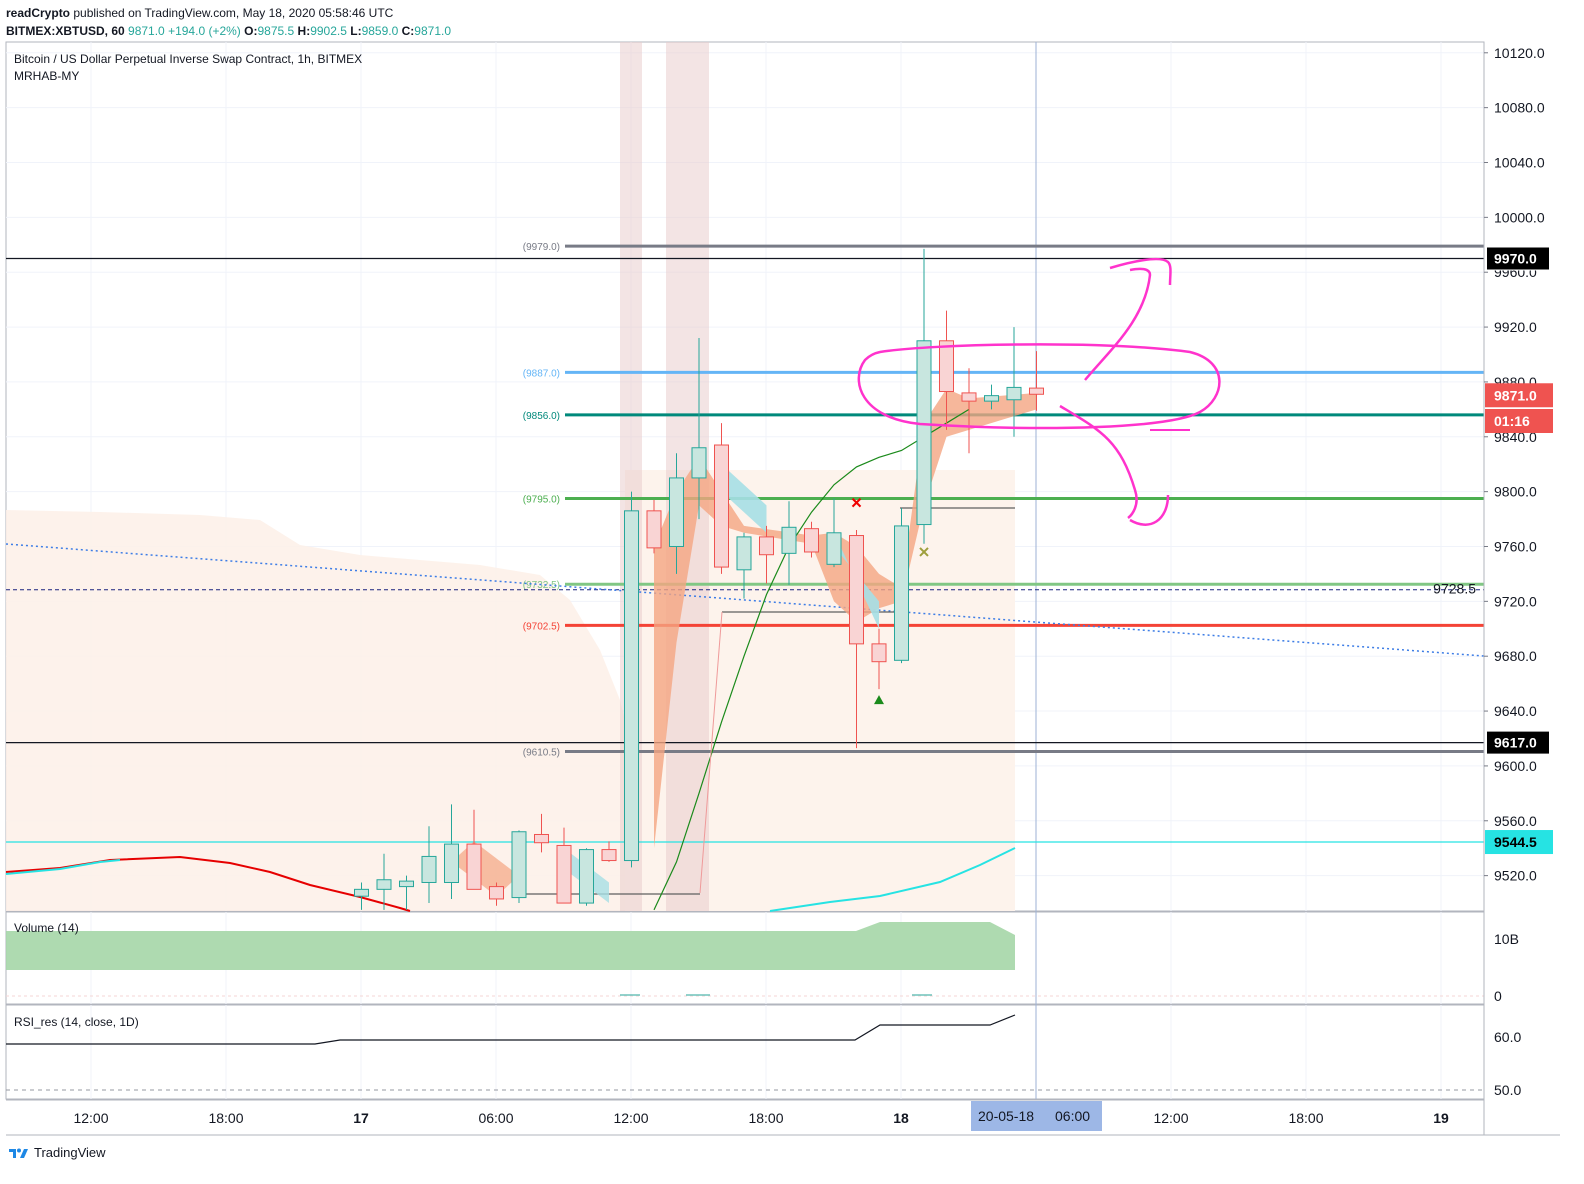  I want to click on price-tick-label: 9520.0, so click(1515, 876).